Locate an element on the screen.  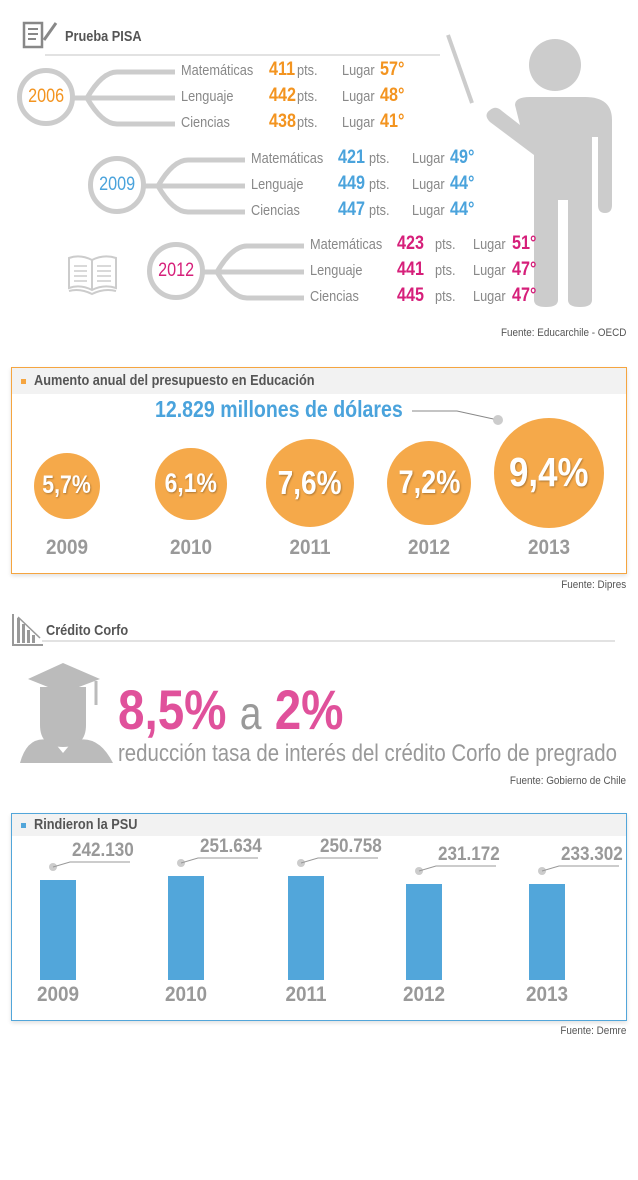
rate-from: 8,5% is located at coordinates (172, 709).